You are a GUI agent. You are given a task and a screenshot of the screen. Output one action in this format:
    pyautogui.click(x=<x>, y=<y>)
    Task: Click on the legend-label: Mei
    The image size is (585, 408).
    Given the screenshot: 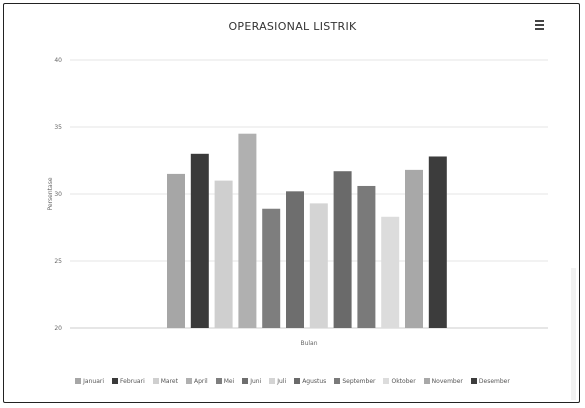 What is the action you would take?
    pyautogui.click(x=229, y=381)
    